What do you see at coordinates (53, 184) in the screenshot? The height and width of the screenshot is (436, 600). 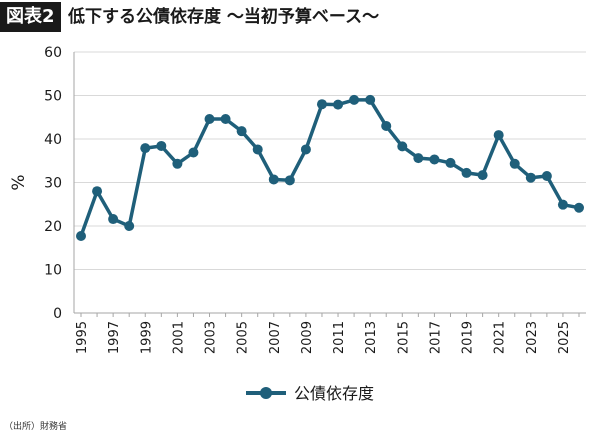 I see `y-tick-label: 30` at bounding box center [53, 184].